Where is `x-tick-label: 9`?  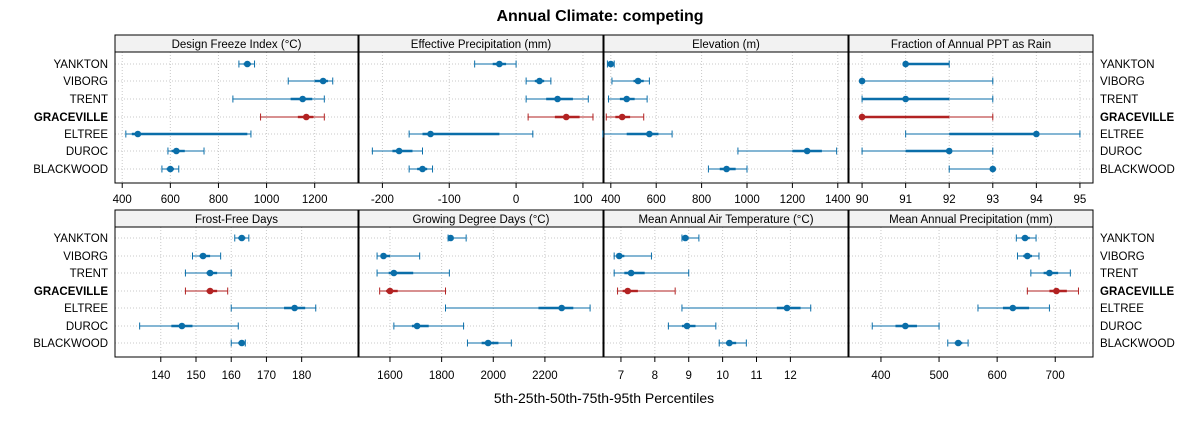 x-tick-label: 9 is located at coordinates (689, 376).